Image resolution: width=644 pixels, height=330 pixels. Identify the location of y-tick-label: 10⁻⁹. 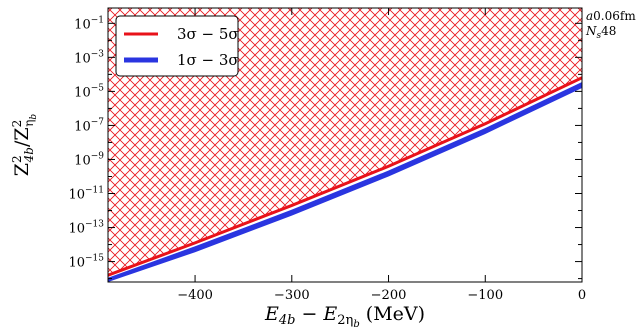
(89, 159).